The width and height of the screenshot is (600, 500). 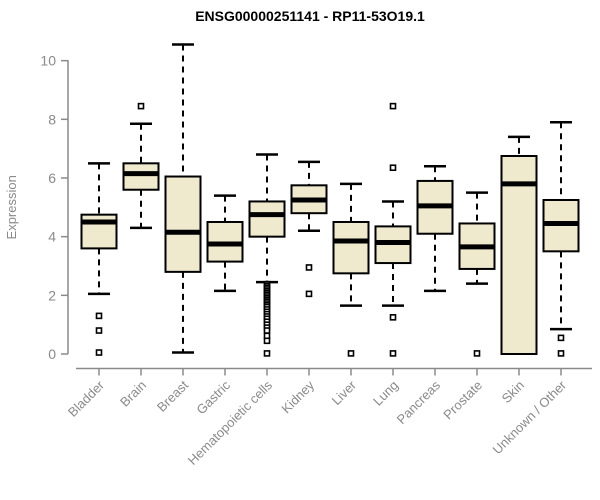 What do you see at coordinates (11, 207) in the screenshot?
I see `y-axis-title: Expression` at bounding box center [11, 207].